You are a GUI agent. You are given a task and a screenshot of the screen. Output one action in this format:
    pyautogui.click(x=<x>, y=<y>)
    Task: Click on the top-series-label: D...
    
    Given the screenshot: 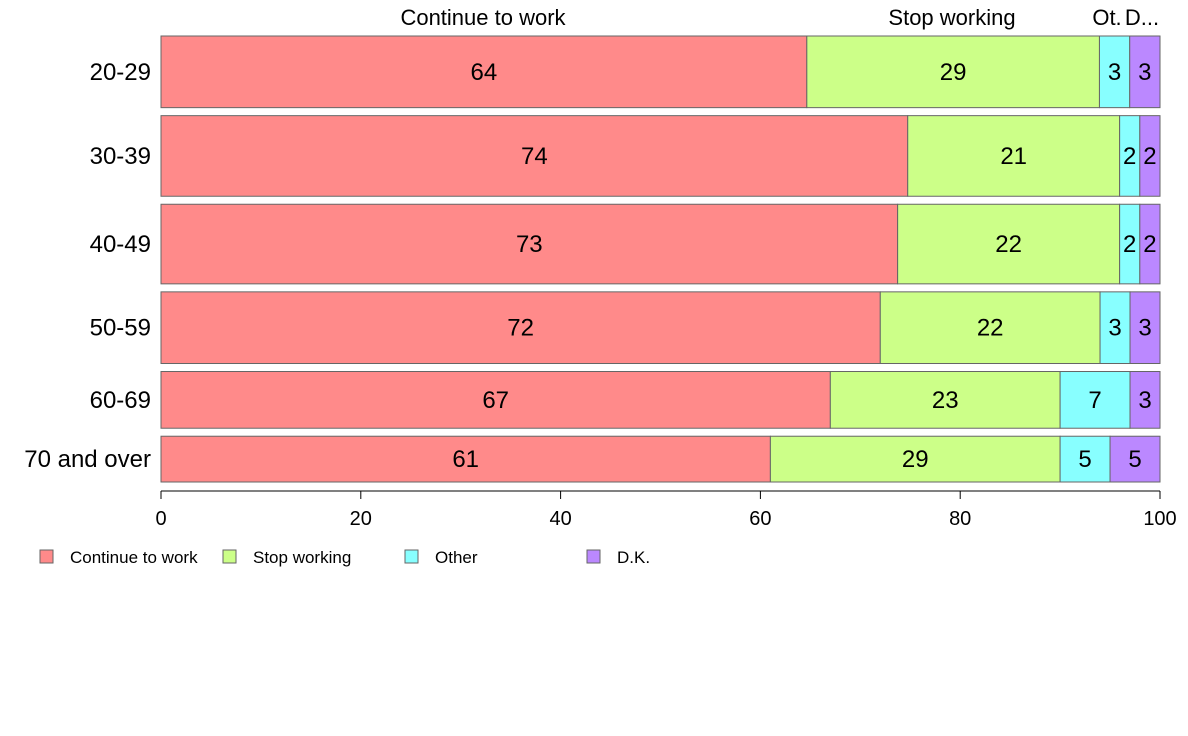 What is the action you would take?
    pyautogui.click(x=1142, y=17)
    